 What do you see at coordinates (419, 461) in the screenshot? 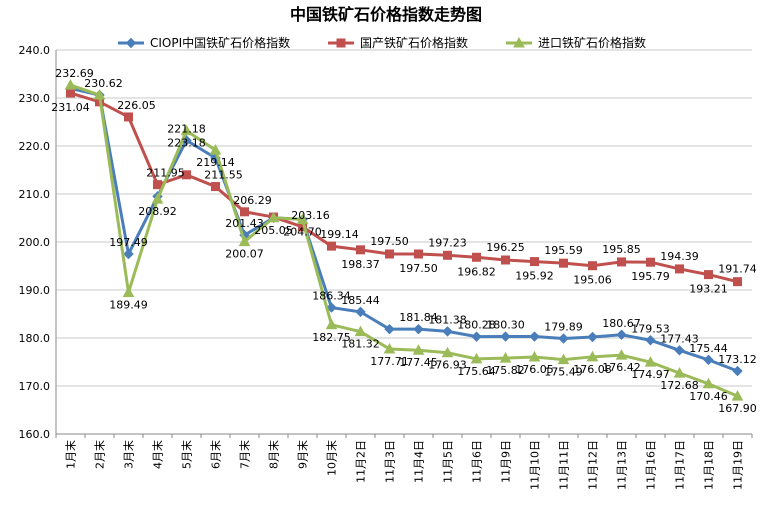
I see `x-tick-label: 11月4日` at bounding box center [419, 461].